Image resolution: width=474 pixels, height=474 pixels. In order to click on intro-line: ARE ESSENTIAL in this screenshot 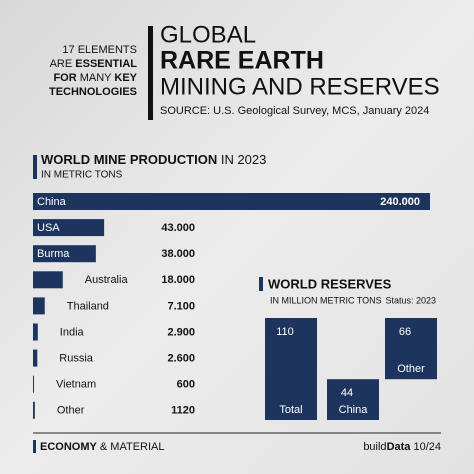, I will do `click(94, 64)`.